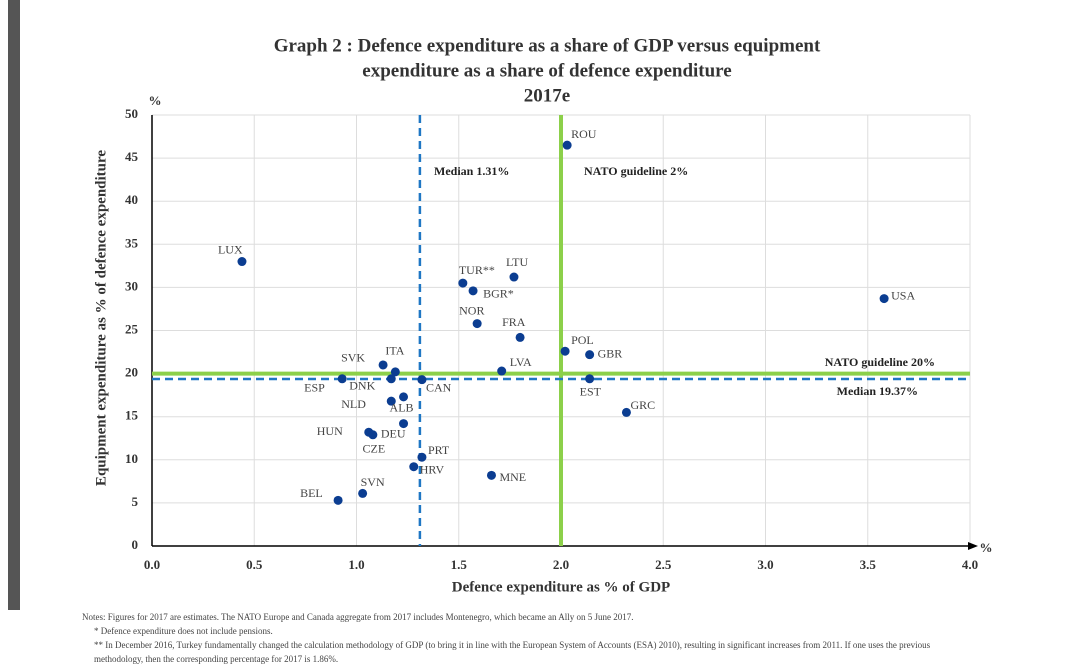 The height and width of the screenshot is (670, 1067). What do you see at coordinates (517, 262) in the screenshot?
I see `point-label: LTU` at bounding box center [517, 262].